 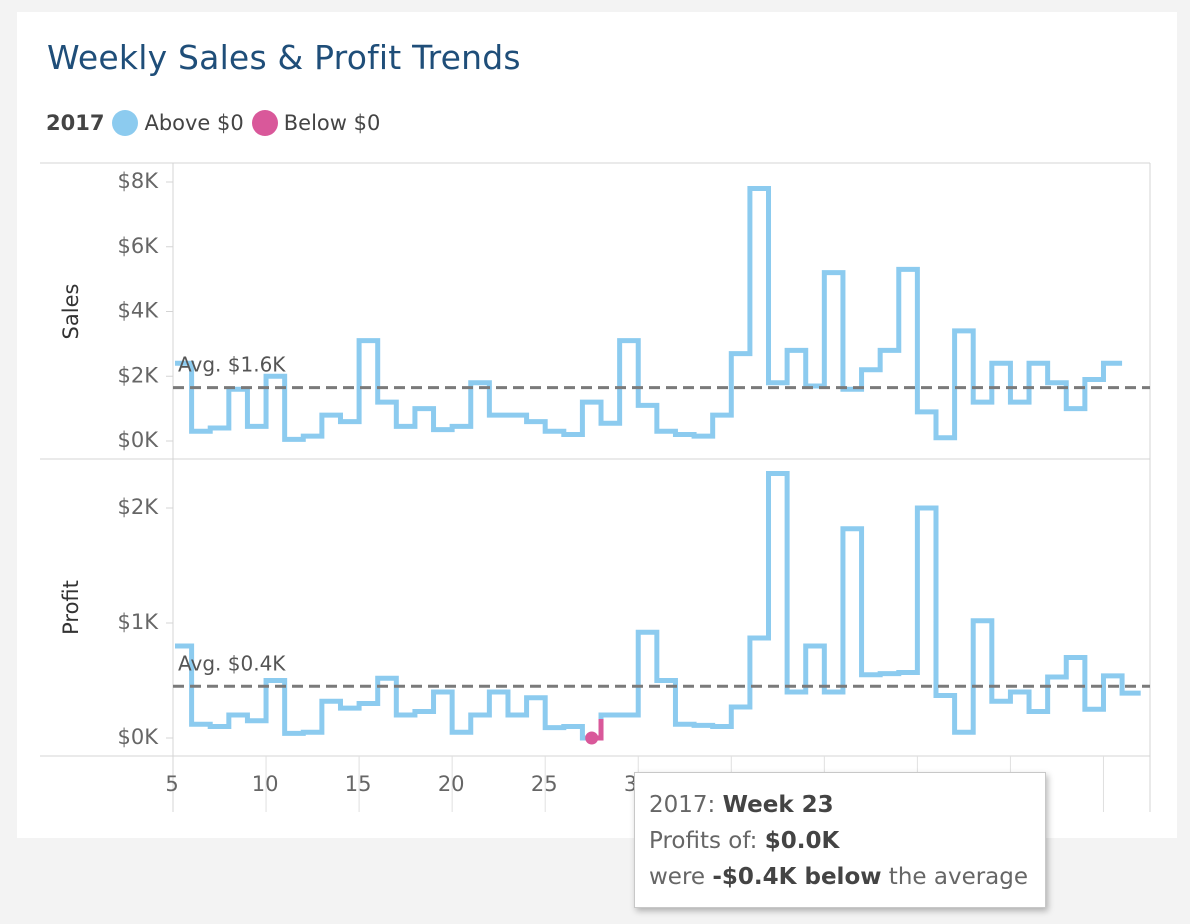 What do you see at coordinates (125, 123) in the screenshot?
I see `legend-above-swatch` at bounding box center [125, 123].